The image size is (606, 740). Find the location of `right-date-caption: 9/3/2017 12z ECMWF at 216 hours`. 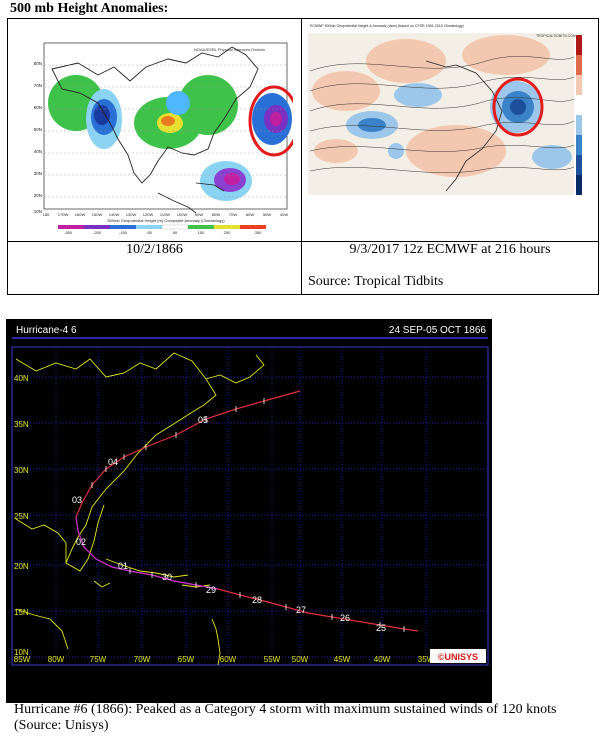

right-date-caption: 9/3/2017 12z ECMWF at 216 hours is located at coordinates (450, 249).